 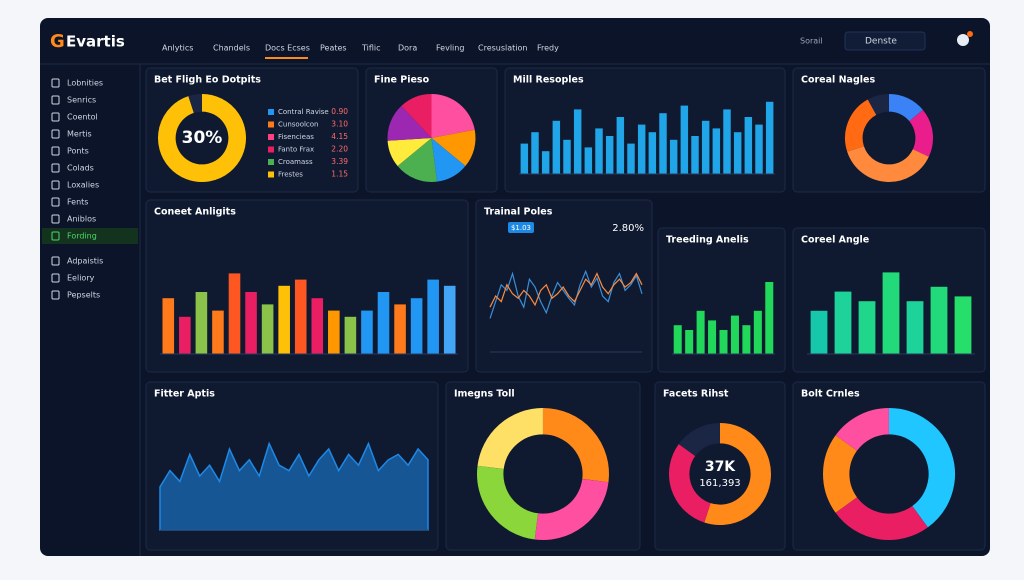 What do you see at coordinates (79, 134) in the screenshot?
I see `sidebar-item: Mertis` at bounding box center [79, 134].